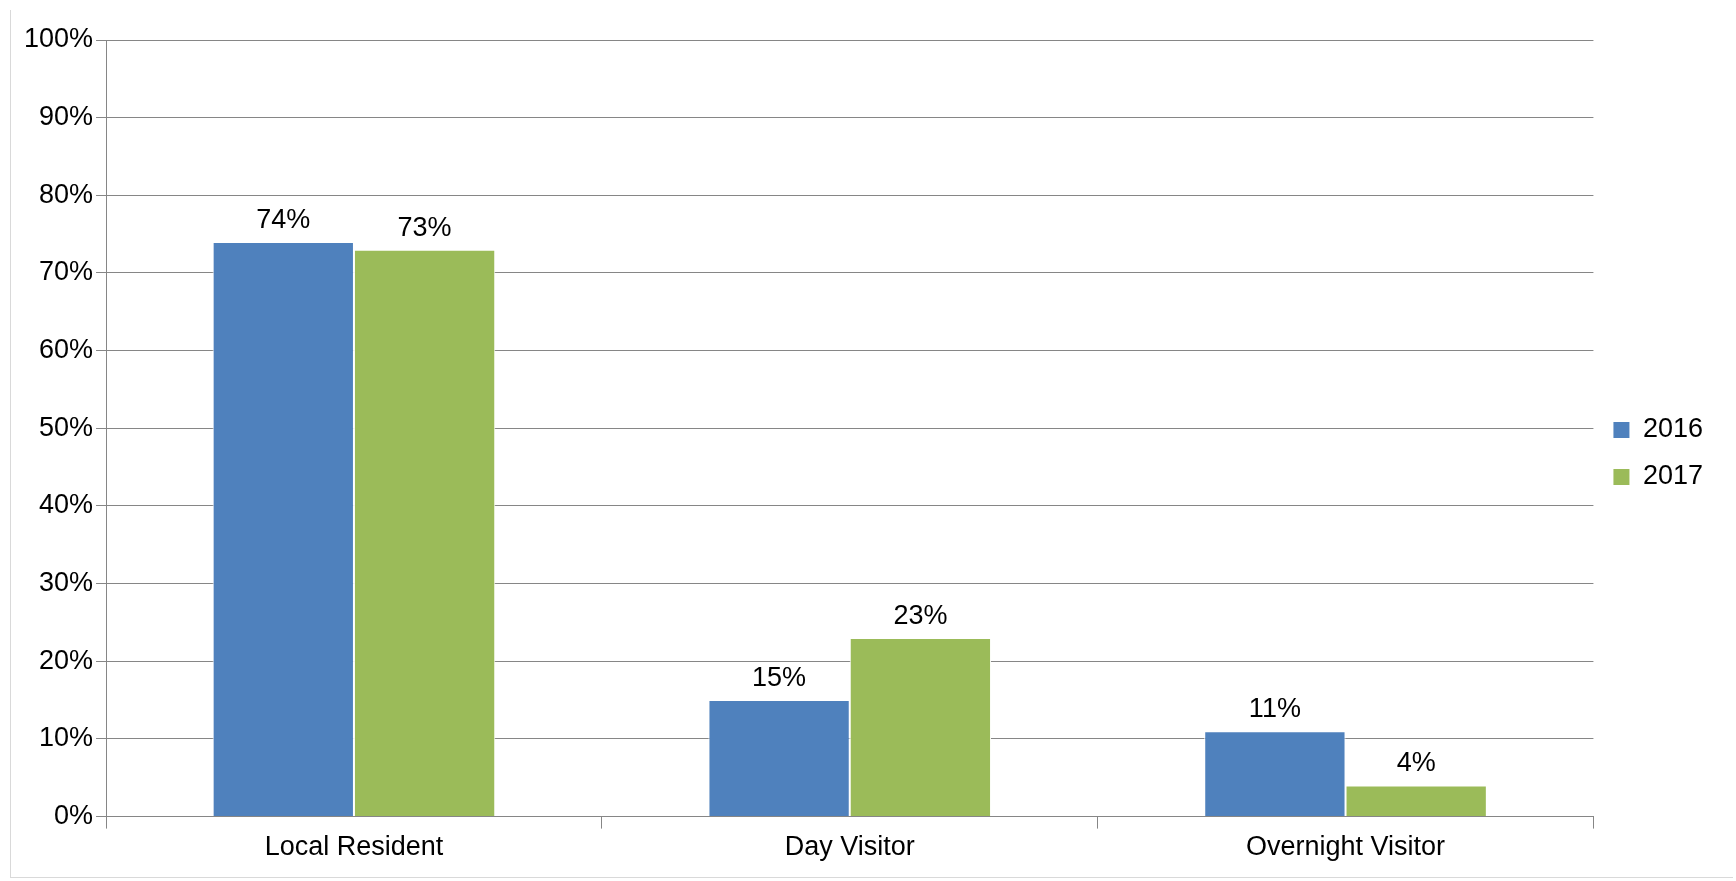 The width and height of the screenshot is (1736, 881). Describe the element at coordinates (354, 846) in the screenshot. I see `x-tick-label: Local Resident` at that location.